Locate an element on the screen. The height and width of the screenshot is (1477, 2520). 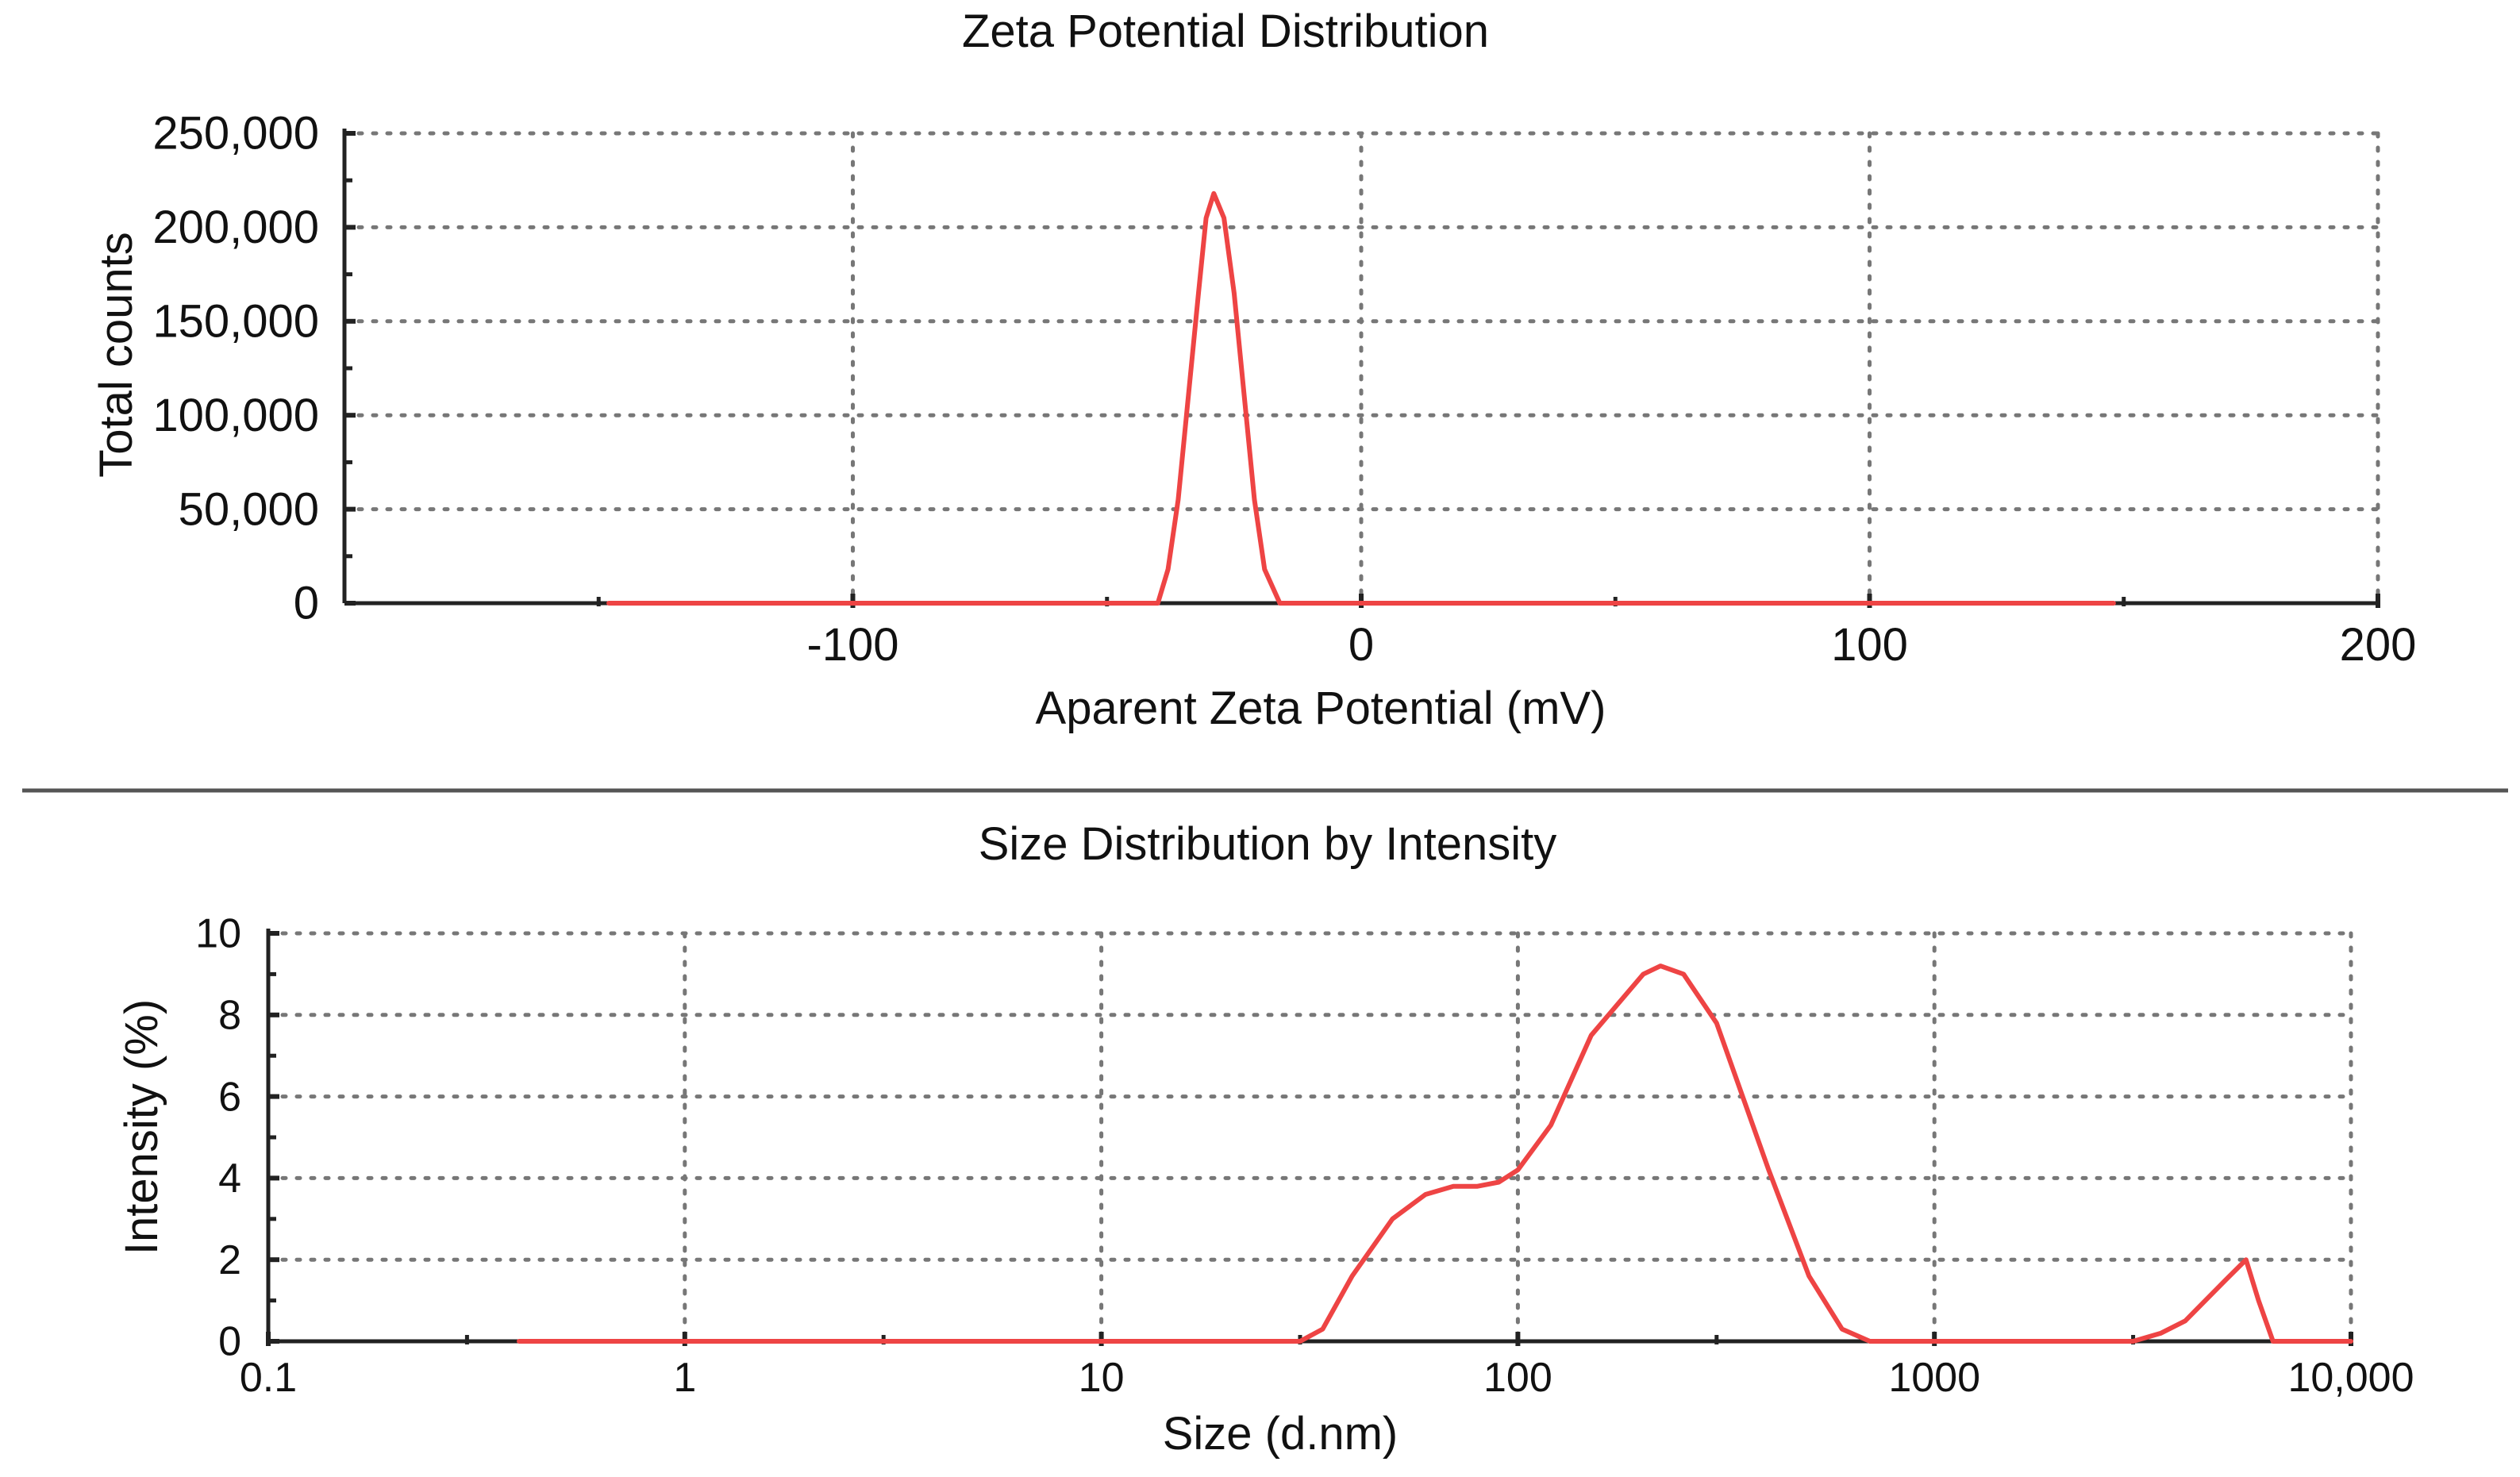
size-y-axis-label: Intensity (%) is located at coordinates (141, 1127).